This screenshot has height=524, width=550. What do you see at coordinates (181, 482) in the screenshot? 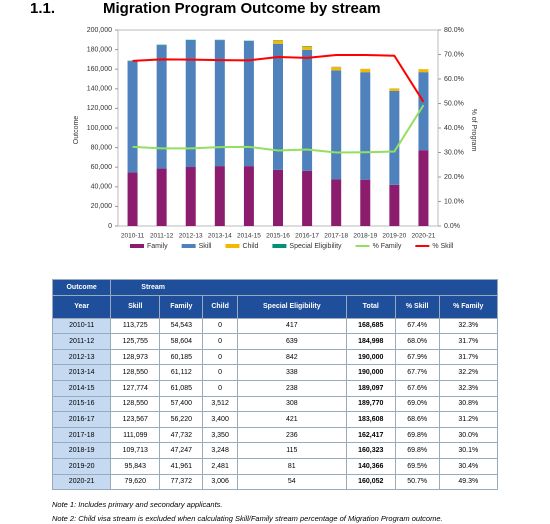
I see `table-cell: 77,372` at bounding box center [181, 482].